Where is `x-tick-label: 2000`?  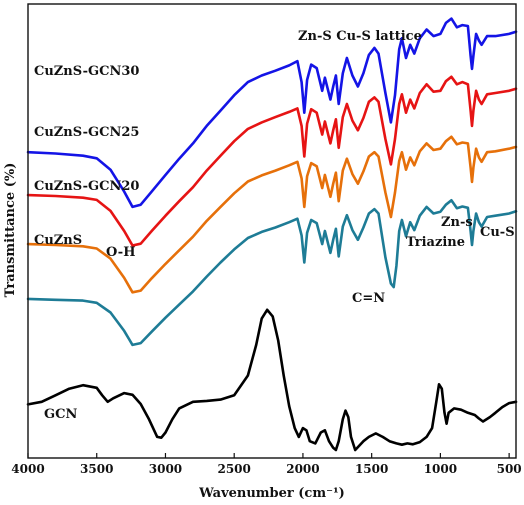
x-tick-label: 2000 is located at coordinates (302, 469).